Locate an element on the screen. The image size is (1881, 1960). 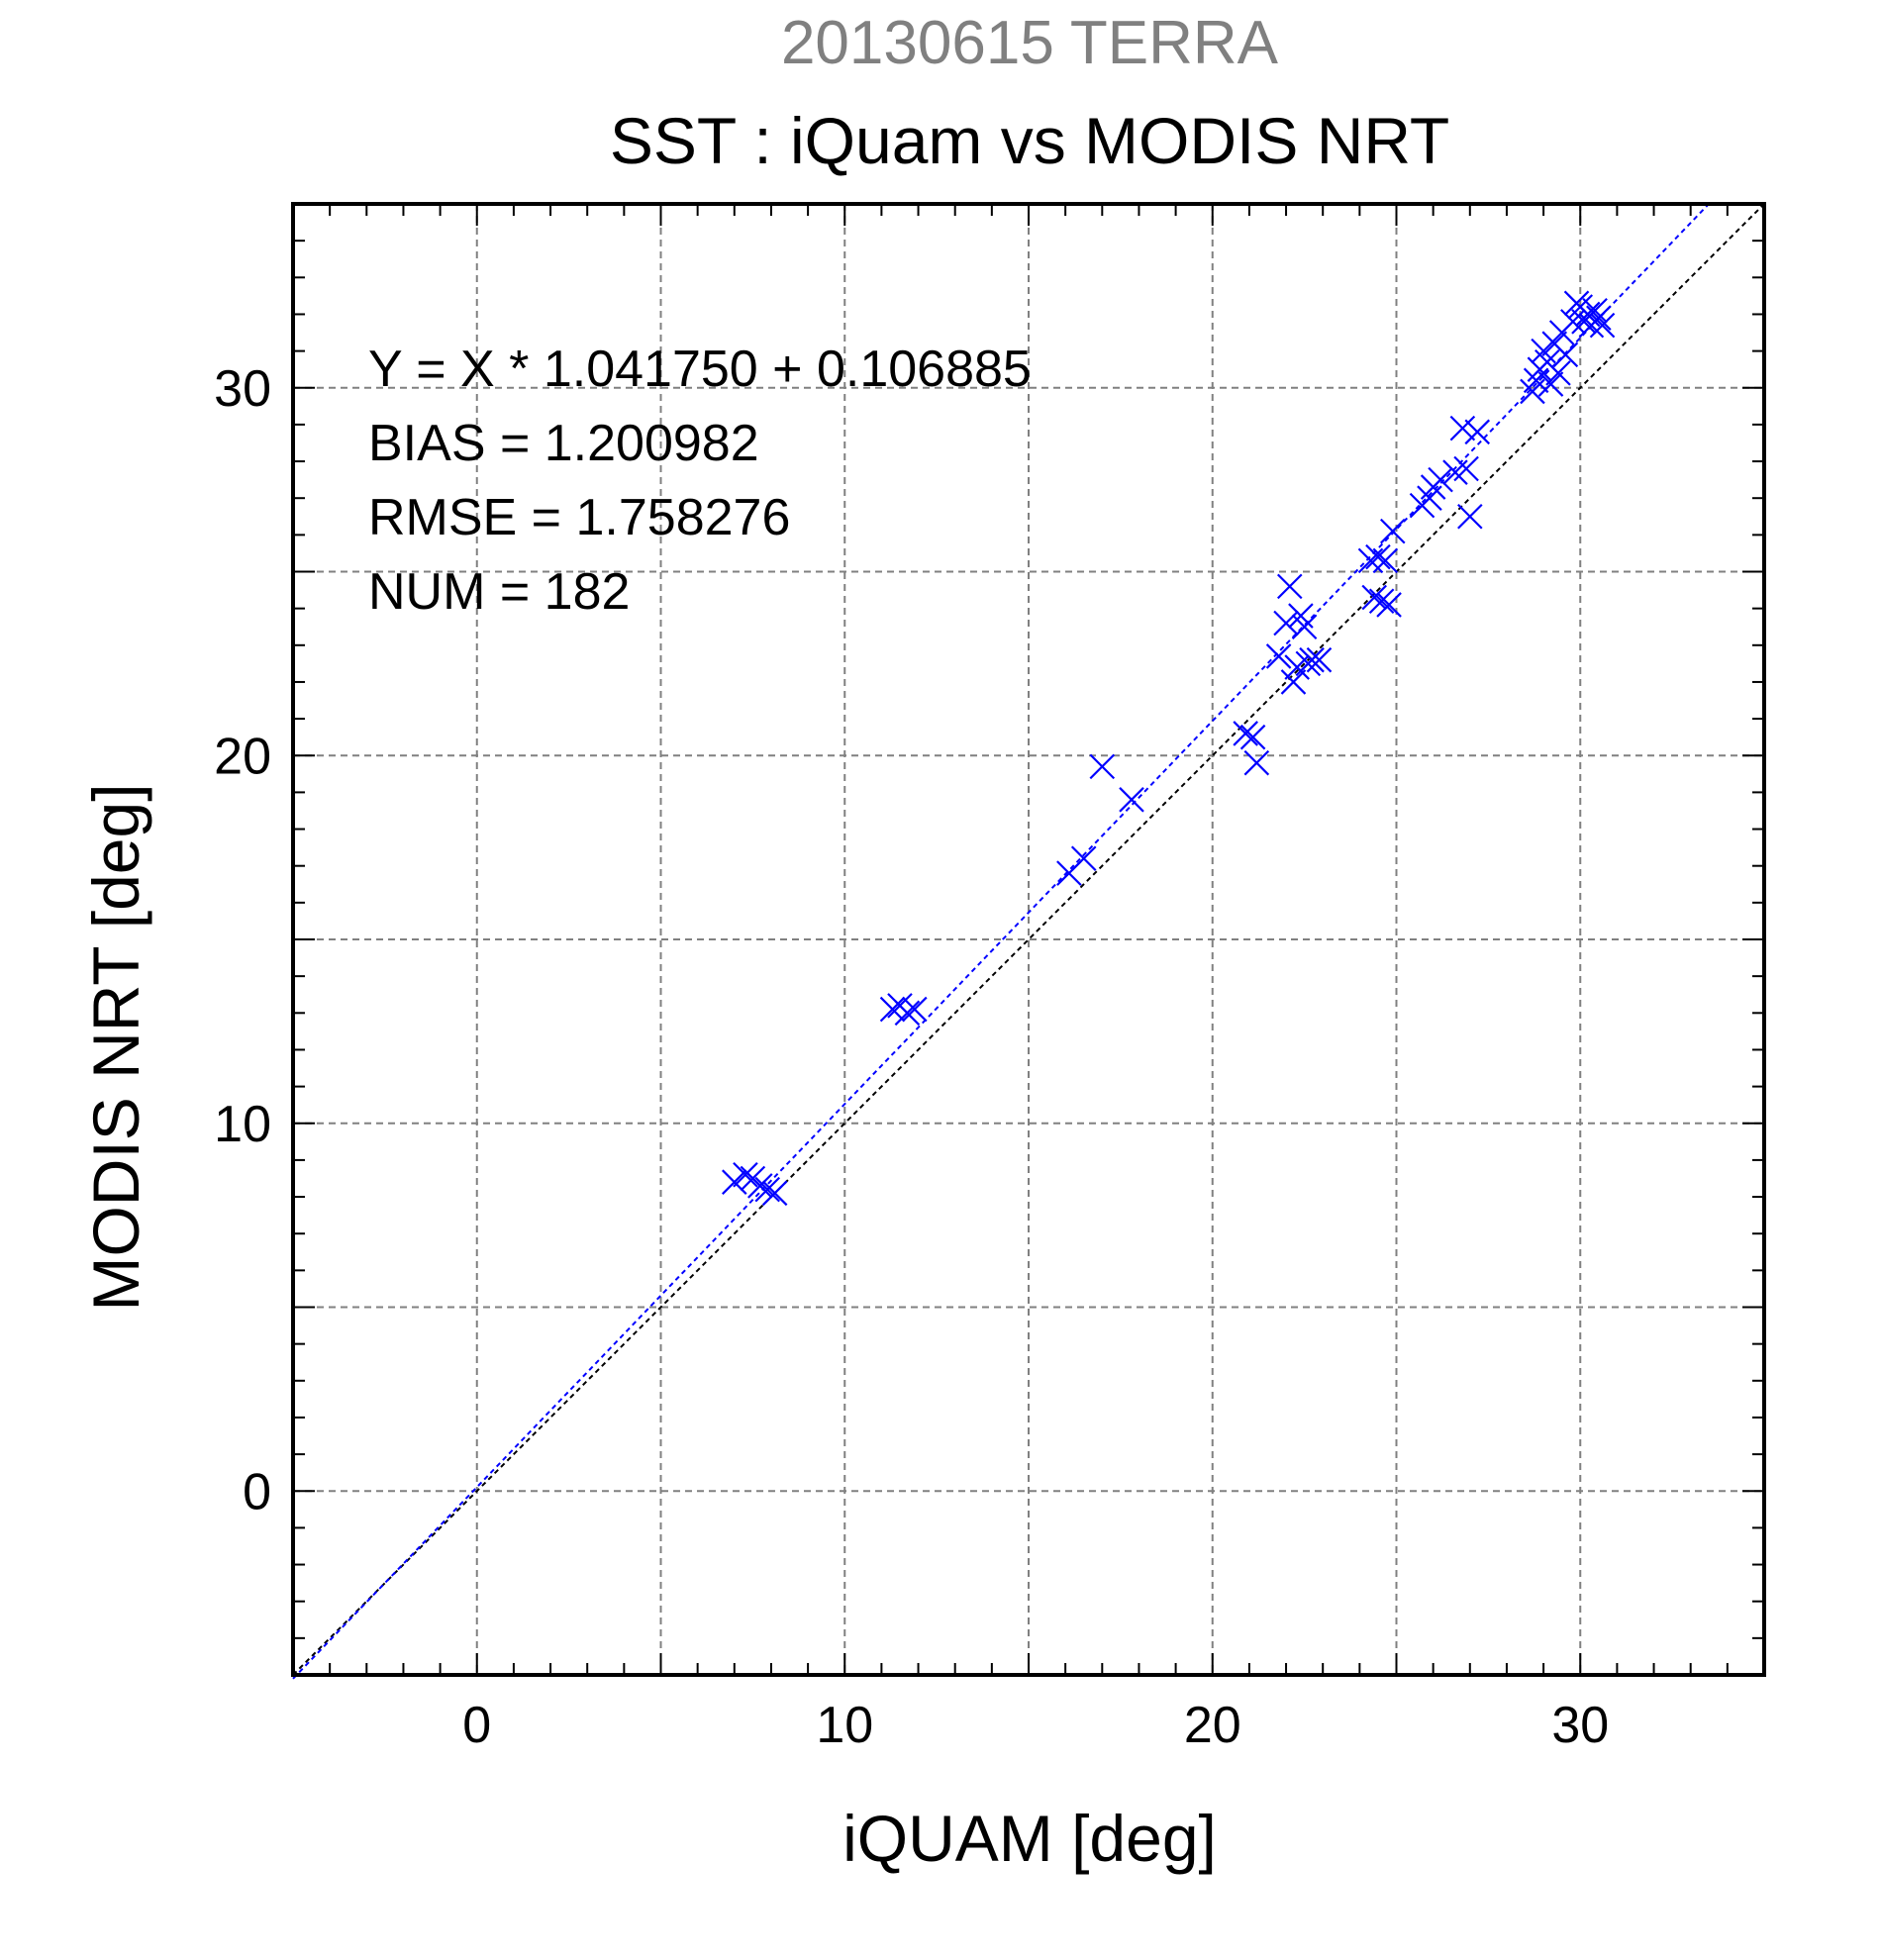
x-tick-label: 30 is located at coordinates (1580, 1725).